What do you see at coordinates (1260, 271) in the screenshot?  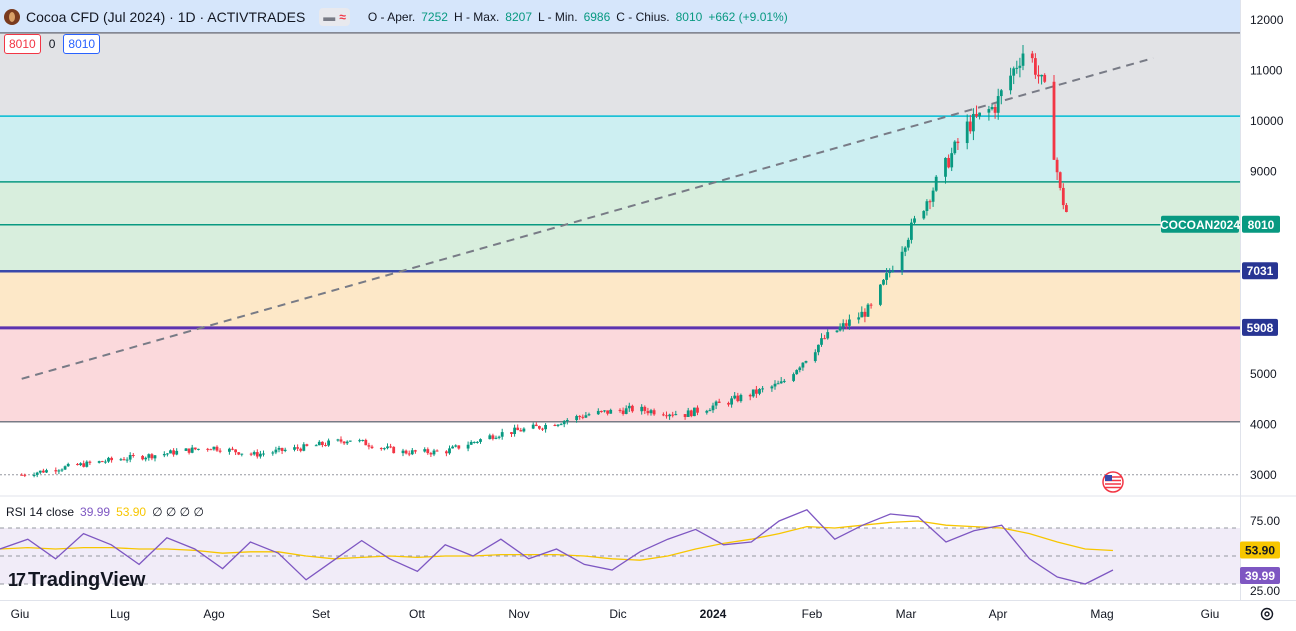 I see `level-7031-tag-bg` at bounding box center [1260, 271].